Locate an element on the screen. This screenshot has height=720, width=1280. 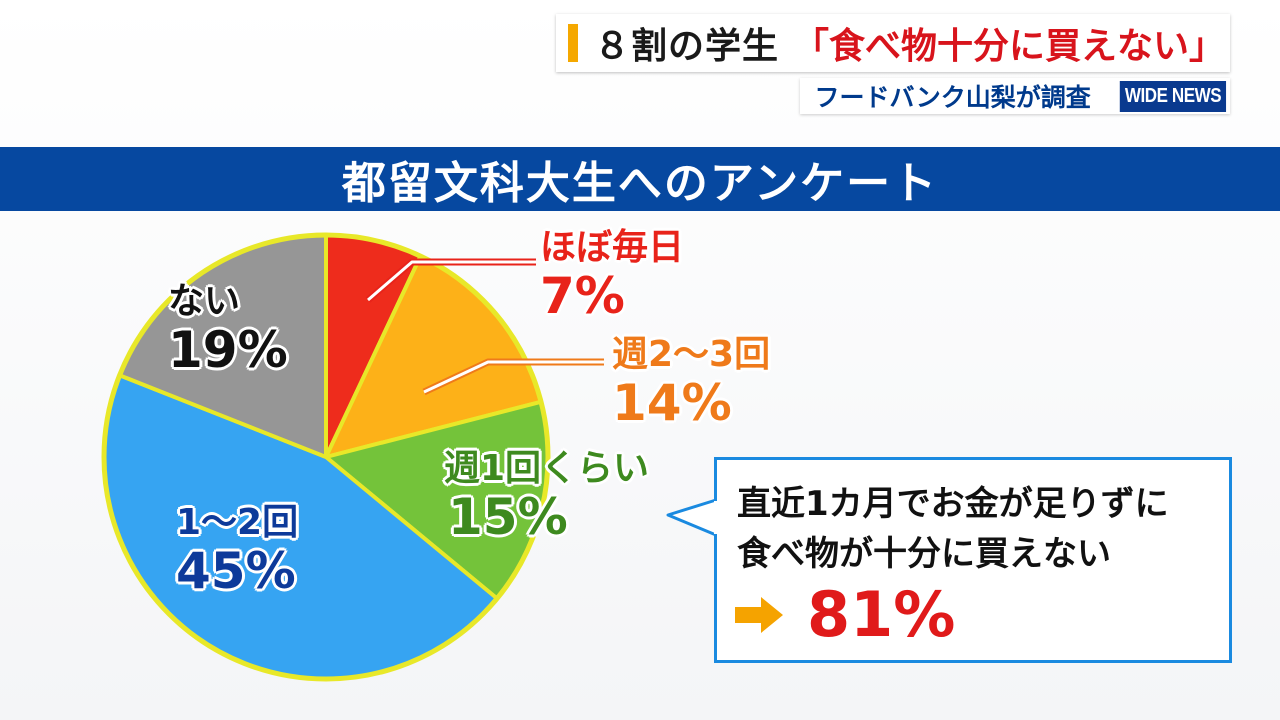
headline-box: ８割の学生 「食べ物十分に買えない」 is located at coordinates (893, 43).